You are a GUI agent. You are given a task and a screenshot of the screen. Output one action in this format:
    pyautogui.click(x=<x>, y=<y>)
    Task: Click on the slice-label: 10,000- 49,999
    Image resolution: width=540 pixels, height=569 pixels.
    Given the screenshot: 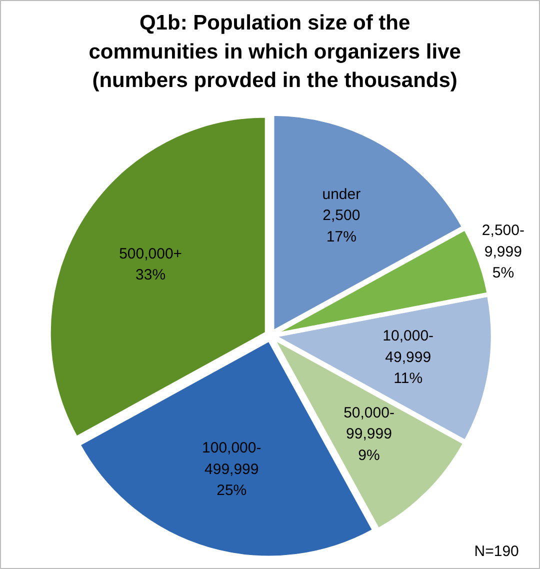 What is the action you would take?
    pyautogui.click(x=408, y=347)
    